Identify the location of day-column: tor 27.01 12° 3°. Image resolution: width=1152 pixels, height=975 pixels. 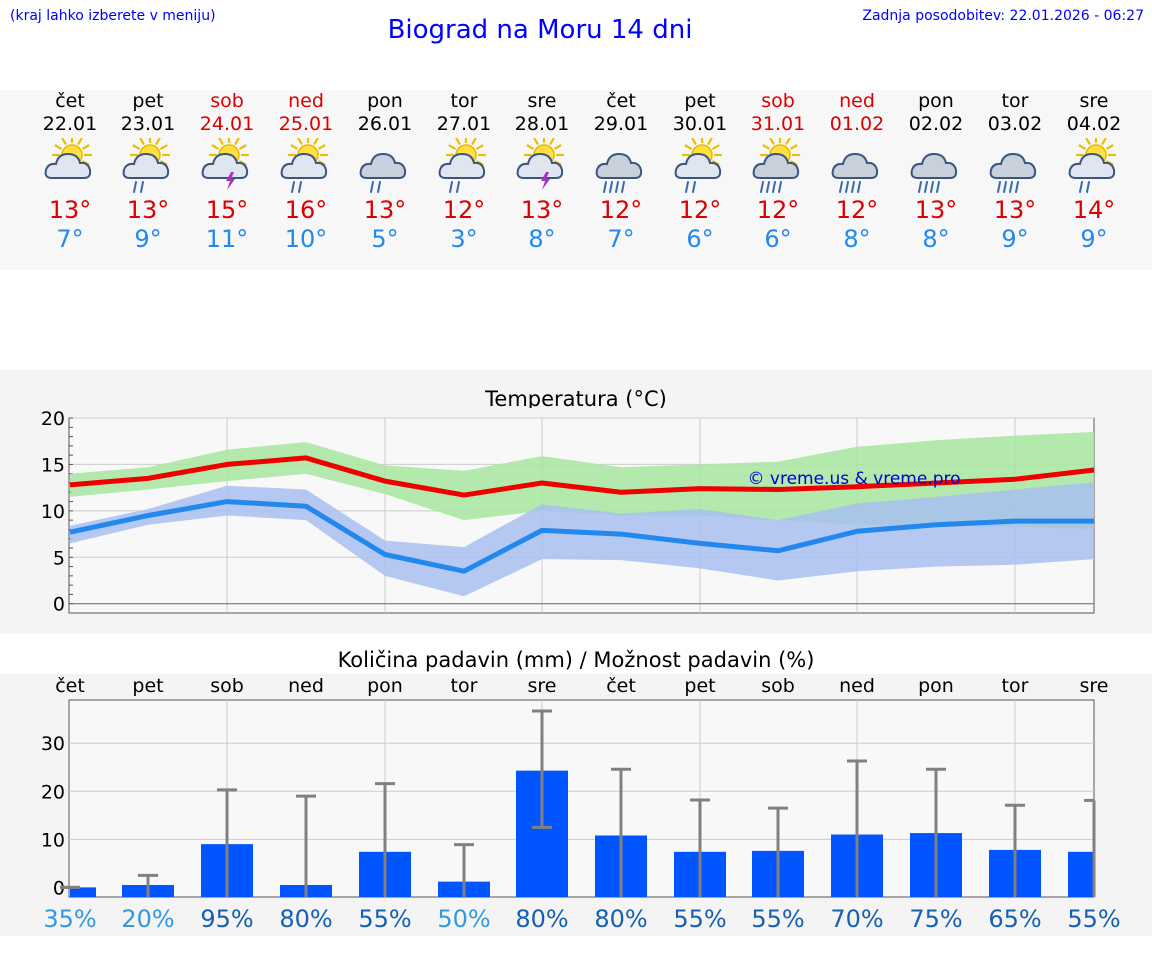
(464, 171).